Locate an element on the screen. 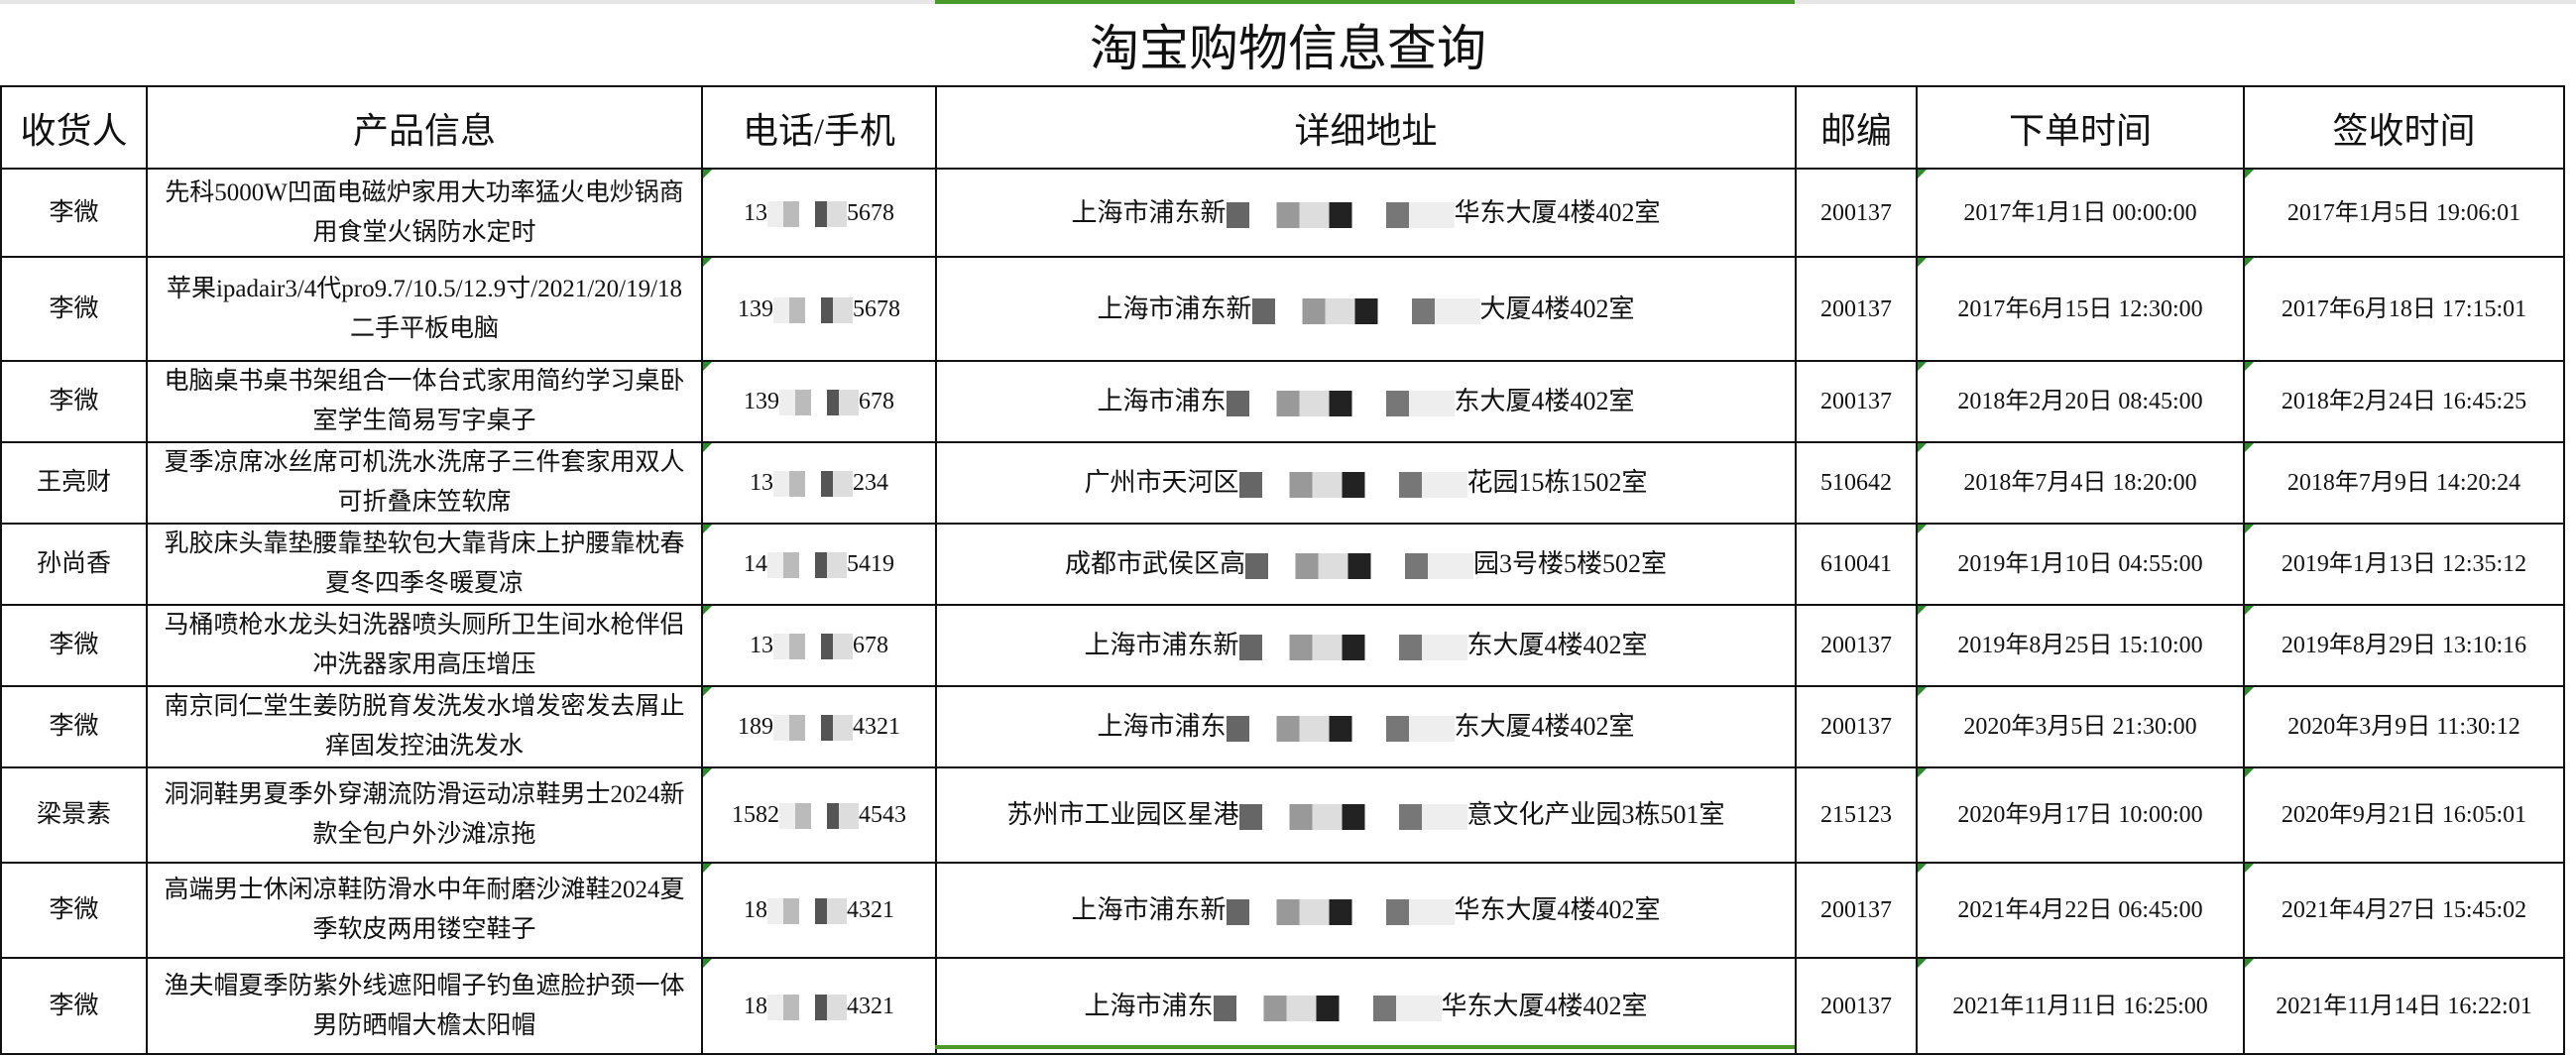 The height and width of the screenshot is (1057, 2576). header-recipient: 收货人 is located at coordinates (74, 127).